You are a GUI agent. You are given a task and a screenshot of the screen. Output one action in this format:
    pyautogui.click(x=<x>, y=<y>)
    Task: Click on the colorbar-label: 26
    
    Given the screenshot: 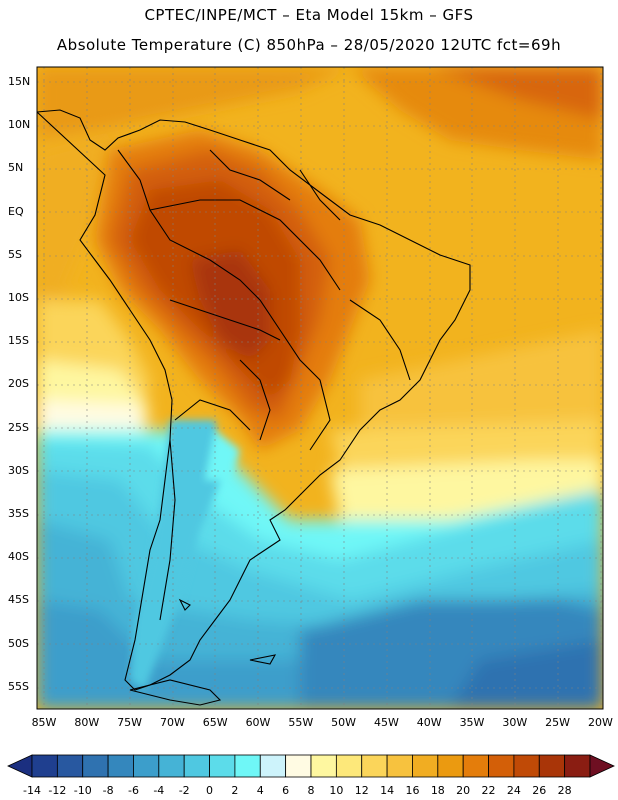 What is the action you would take?
    pyautogui.click(x=539, y=790)
    